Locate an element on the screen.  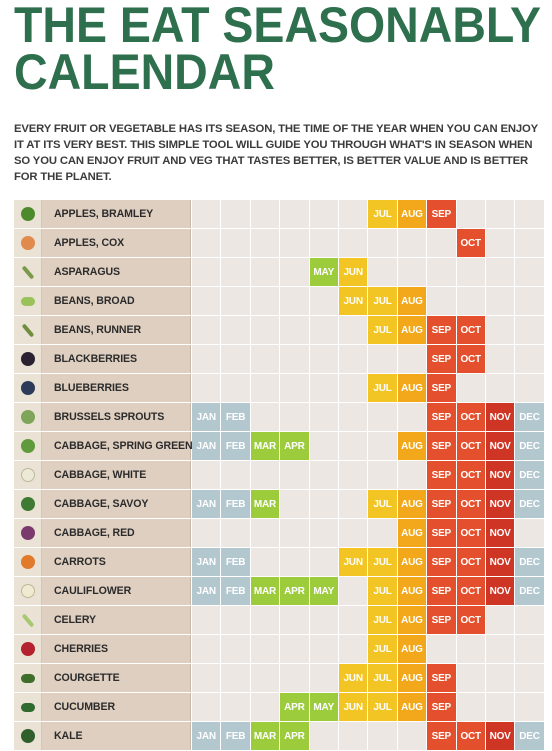
month-cells: JAN FEB MAR APR SEP OCT NOV DEC is located at coordinates (367, 736).